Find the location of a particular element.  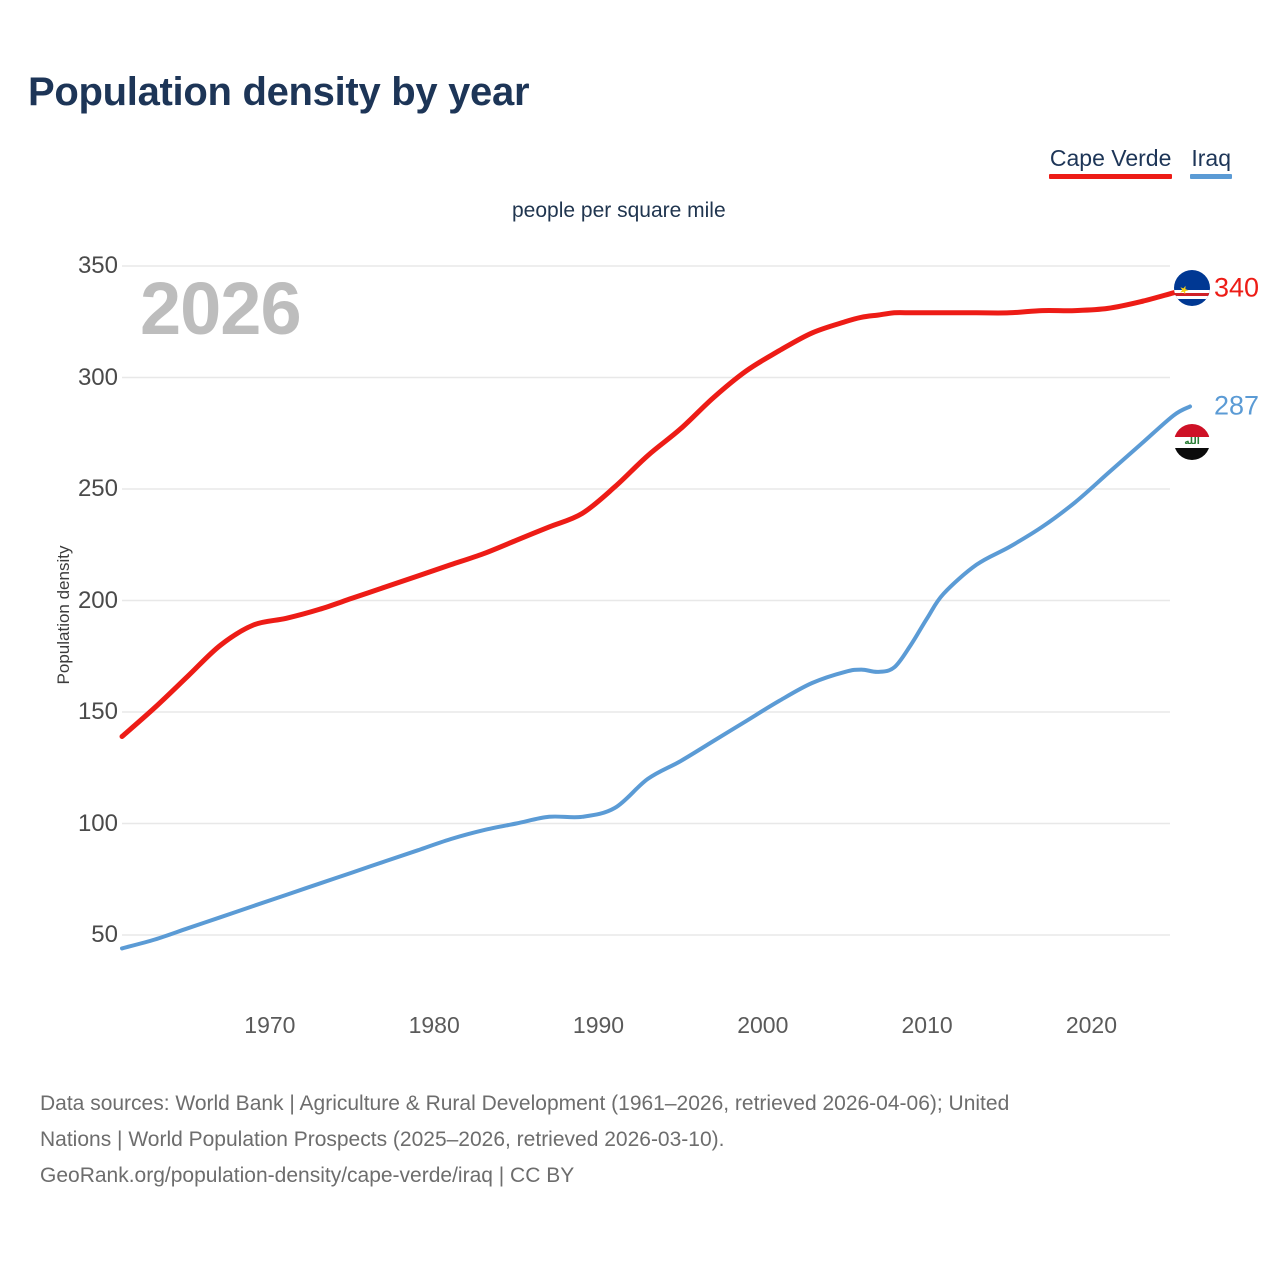

chart-subtitle: people per square mile is located at coordinates (619, 210).